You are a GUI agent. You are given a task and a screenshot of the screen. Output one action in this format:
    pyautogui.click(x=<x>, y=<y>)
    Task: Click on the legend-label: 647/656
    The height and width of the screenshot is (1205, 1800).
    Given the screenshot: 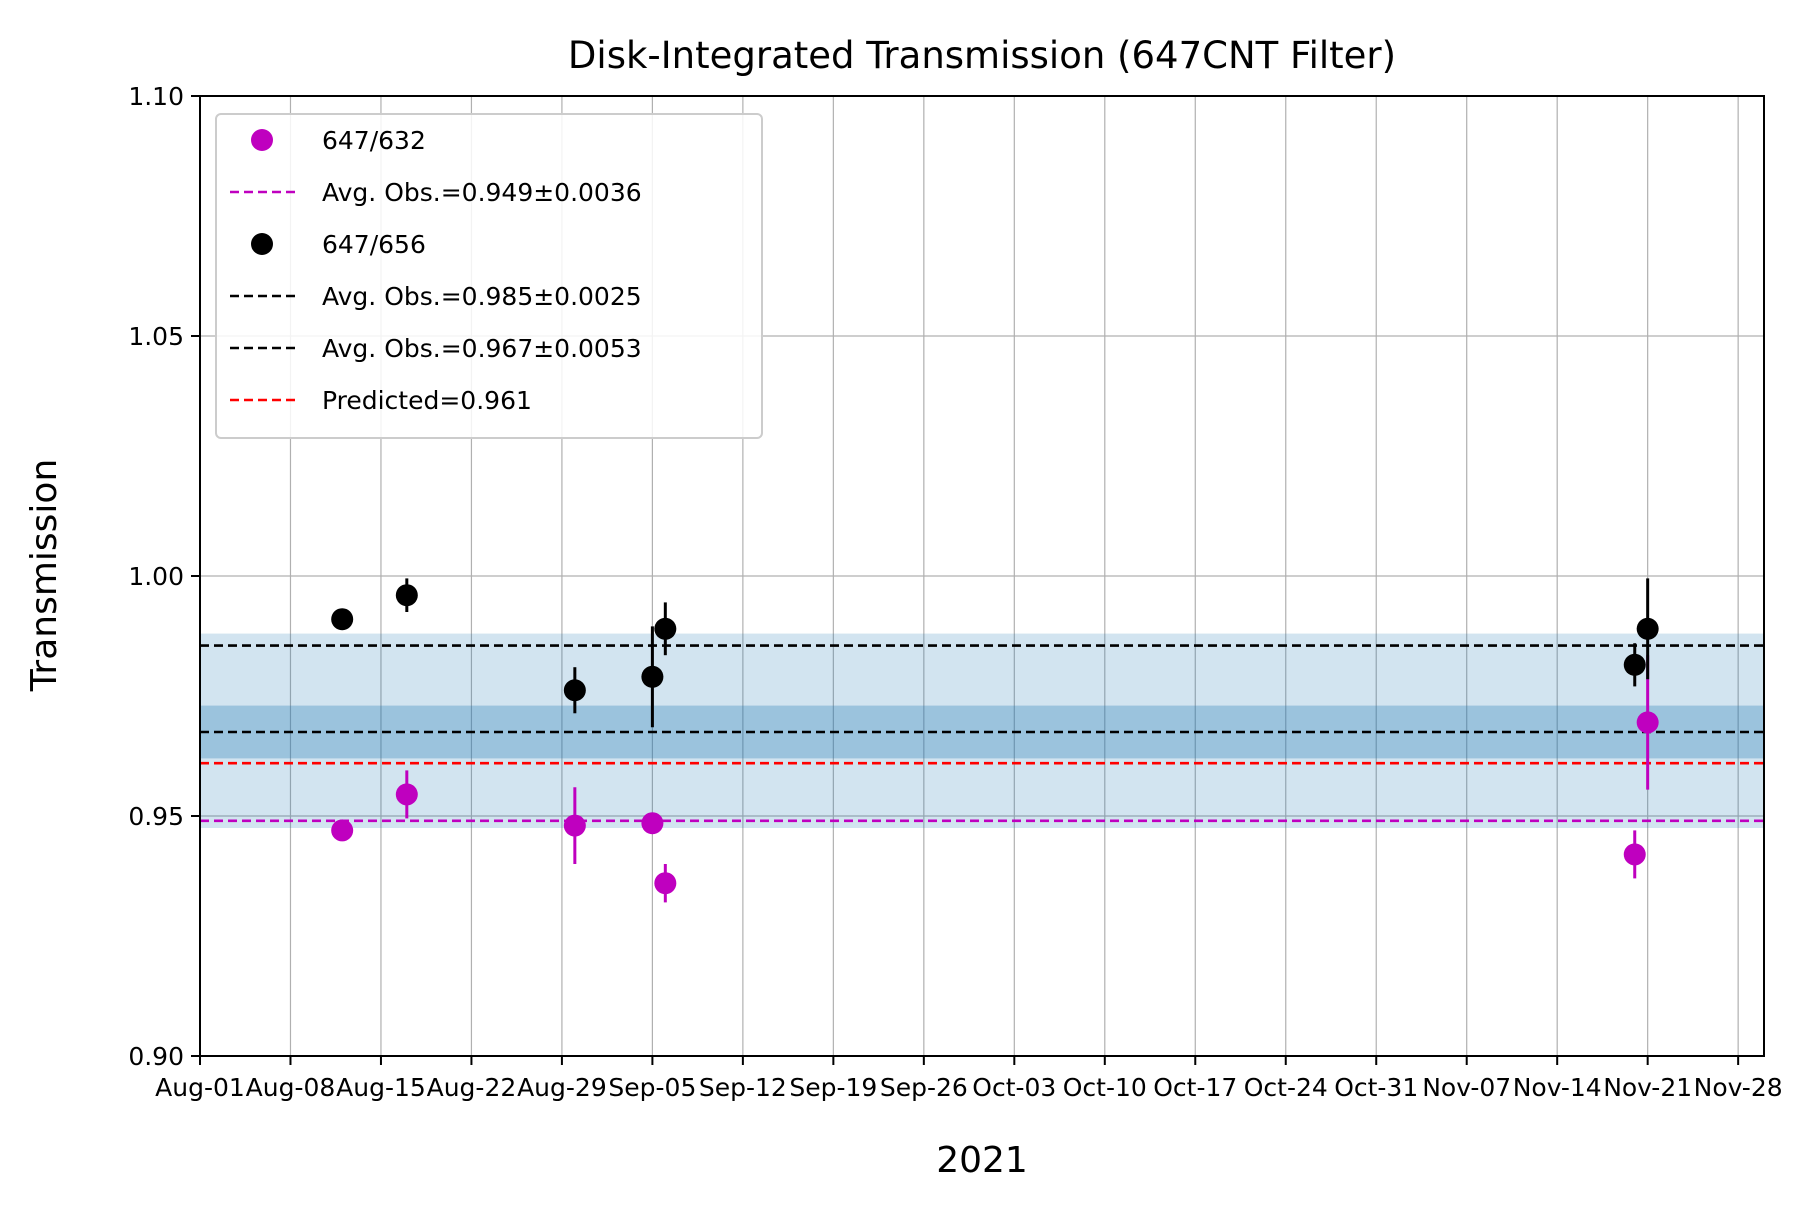 What is the action you would take?
    pyautogui.click(x=374, y=244)
    